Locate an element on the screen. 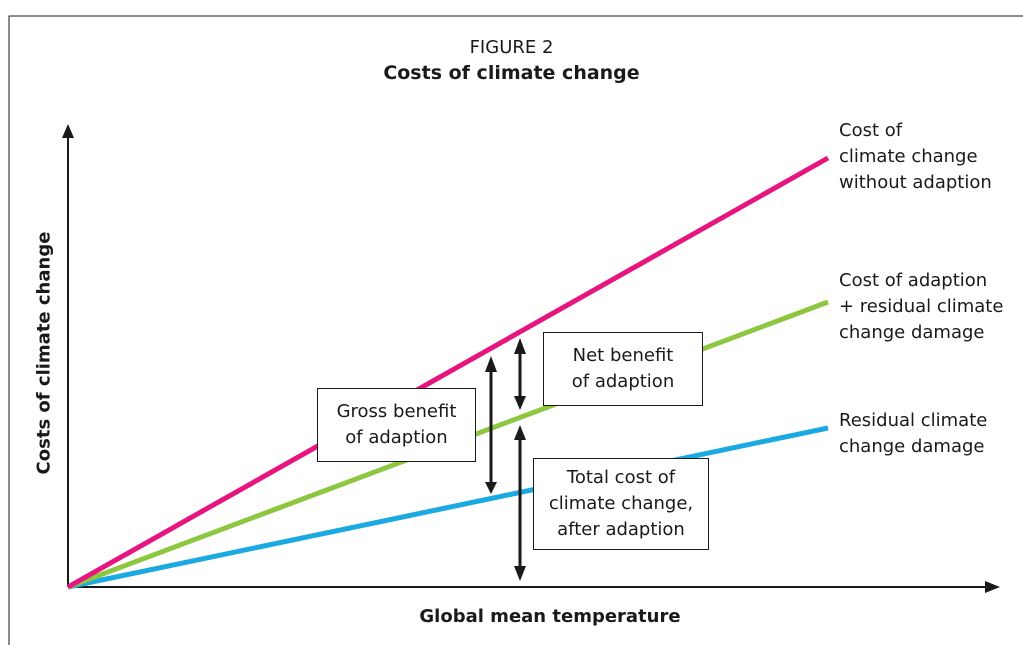  figure-title: Costs of climate change is located at coordinates (511, 73).